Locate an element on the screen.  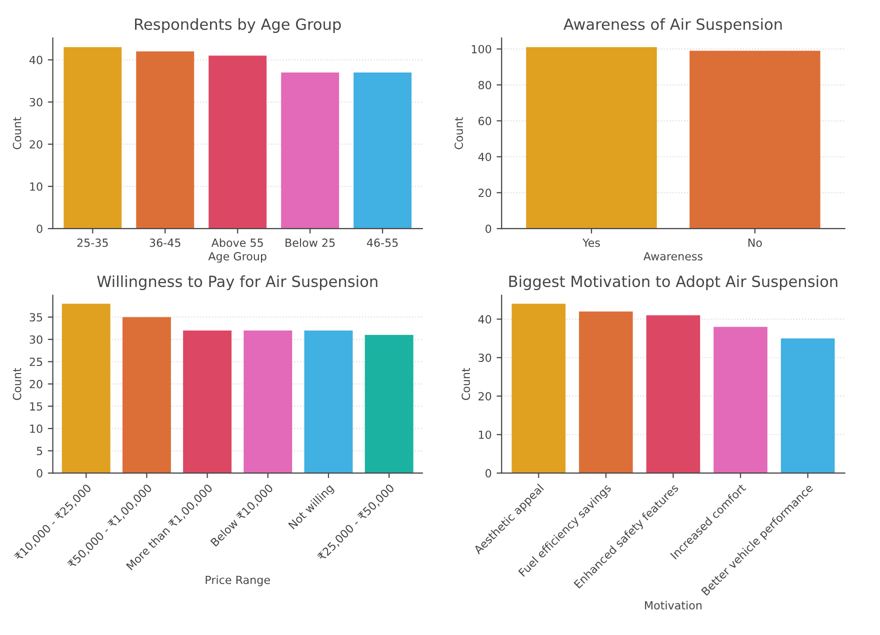
y-tick-label: 60 is located at coordinates (485, 121).